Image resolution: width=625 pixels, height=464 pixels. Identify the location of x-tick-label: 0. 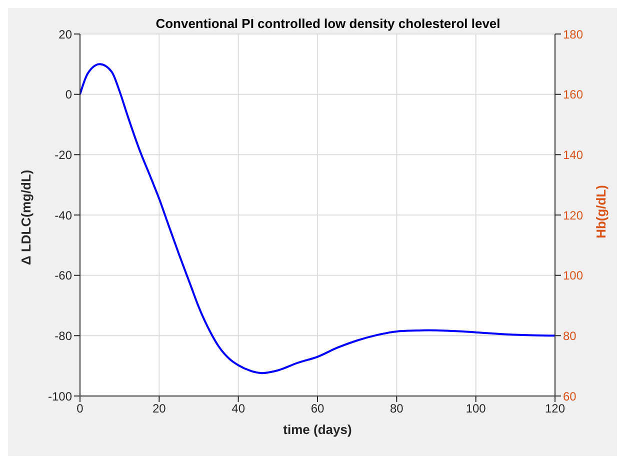
(80, 409).